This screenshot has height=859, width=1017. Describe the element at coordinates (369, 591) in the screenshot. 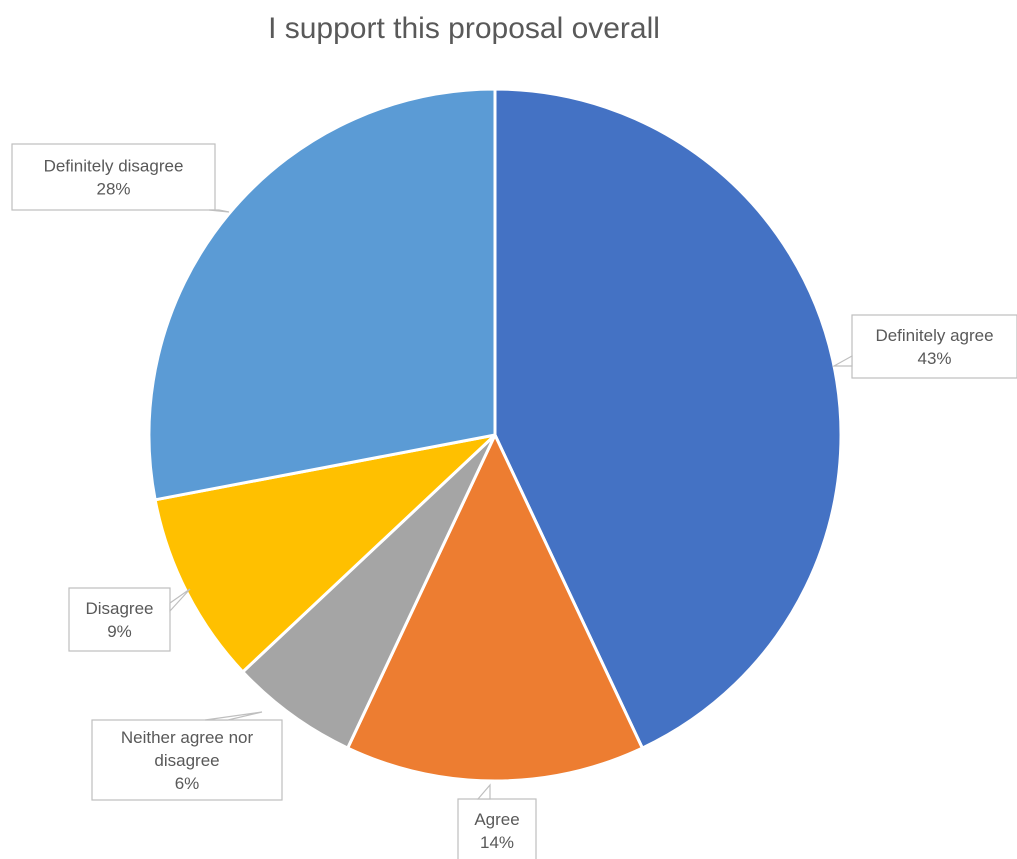

I see `pie-slice-neither-agree-nor-disagree` at that location.